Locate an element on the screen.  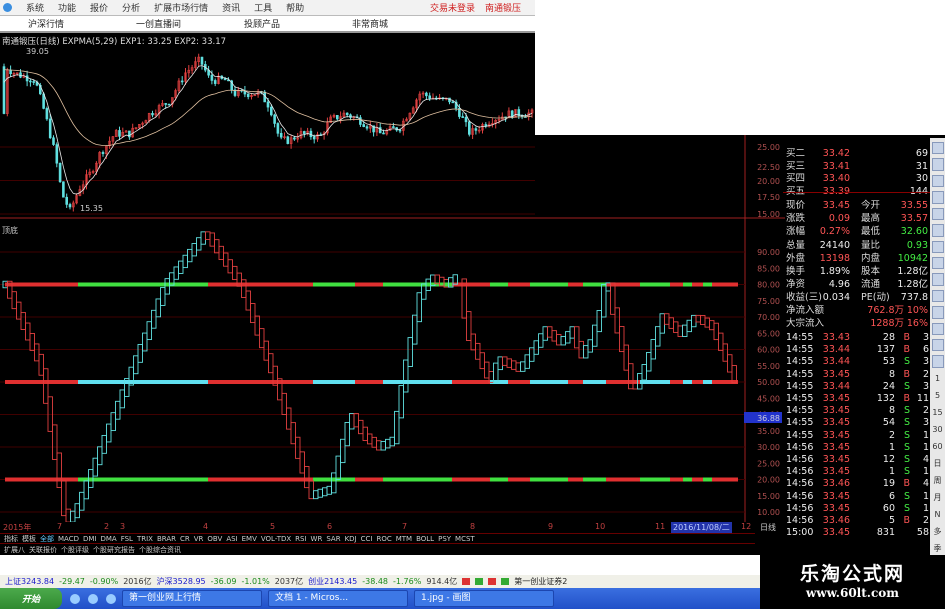
task-paint: 1.jpg - 画图 is located at coordinates (484, 598).